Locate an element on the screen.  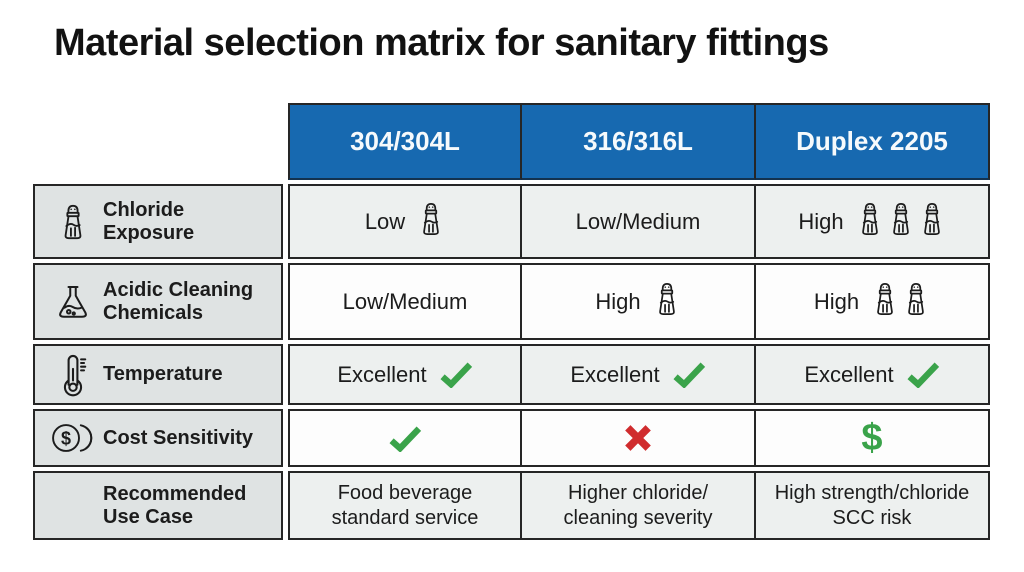
cell-temperature-col2: Excellent is located at coordinates (639, 374).